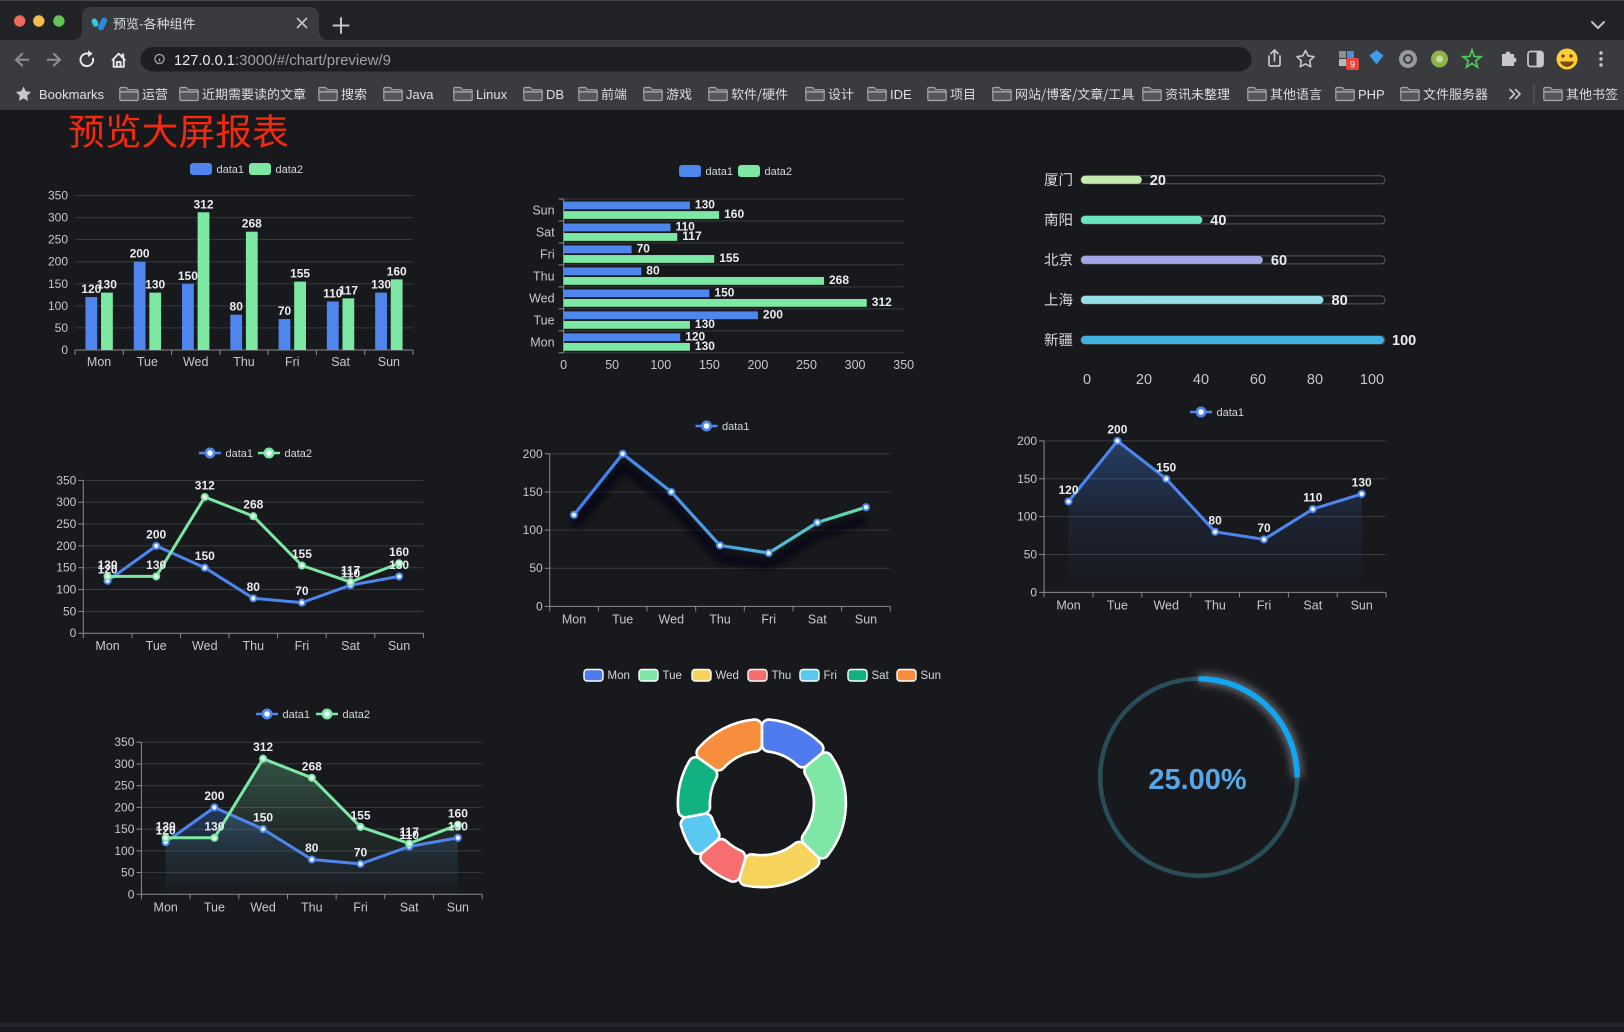  What do you see at coordinates (292, 362) in the screenshot?
I see `svg-text: Fri` at bounding box center [292, 362].